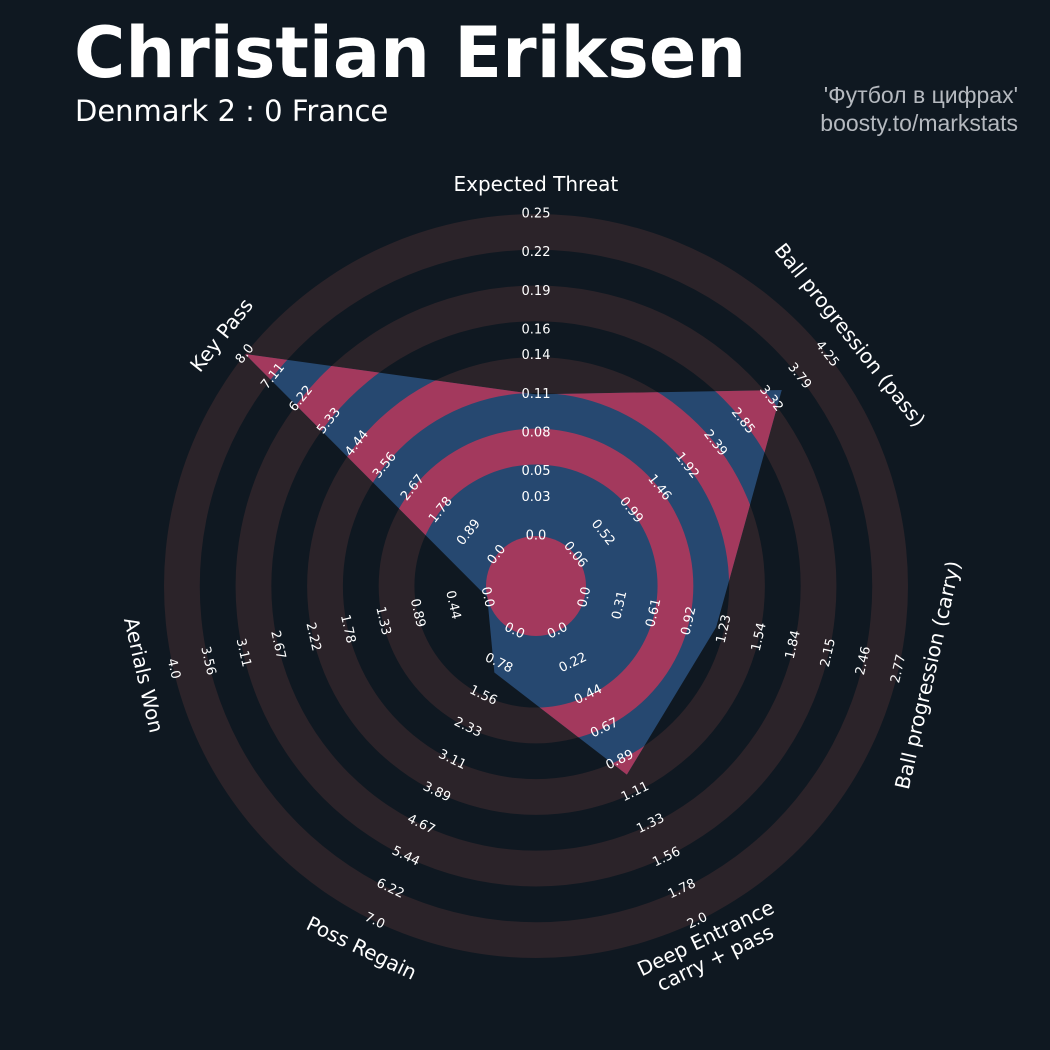  I want to click on tick-label: 0.19, so click(536, 291).